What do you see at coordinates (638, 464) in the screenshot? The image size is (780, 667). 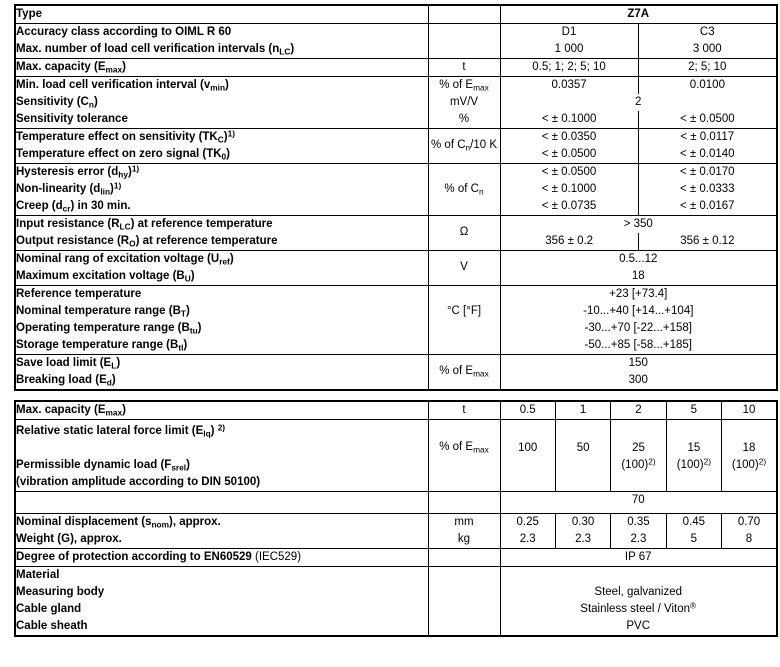 I see `lateral-paren-3: (100)2)` at bounding box center [638, 464].